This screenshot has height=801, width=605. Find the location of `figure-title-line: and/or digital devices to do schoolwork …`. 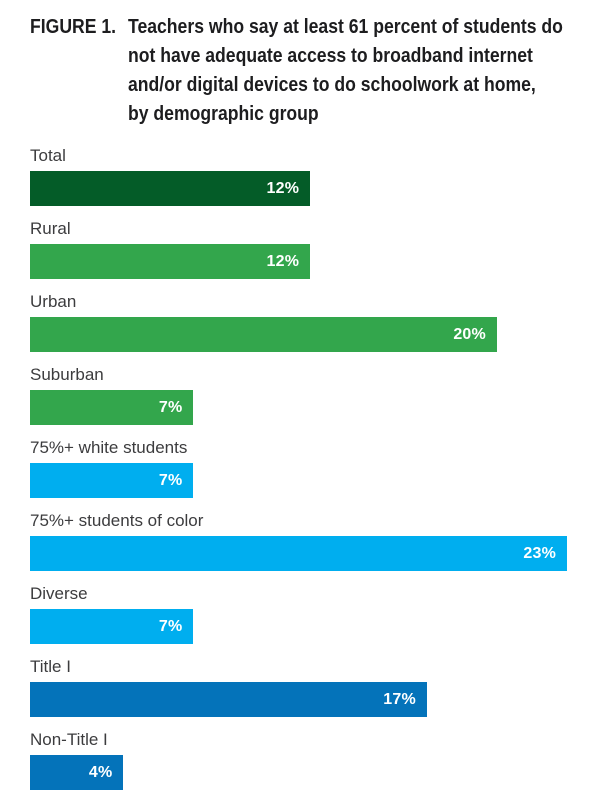

figure-title-line: and/or digital devices to do schoolwork … is located at coordinates (331, 85).